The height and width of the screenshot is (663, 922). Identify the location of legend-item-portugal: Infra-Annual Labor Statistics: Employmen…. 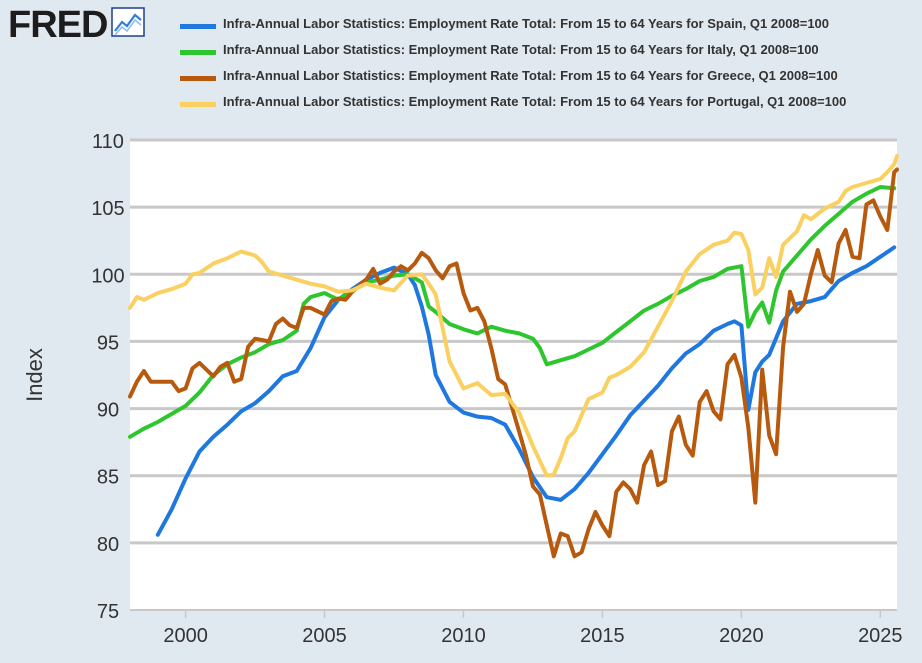
(513, 101).